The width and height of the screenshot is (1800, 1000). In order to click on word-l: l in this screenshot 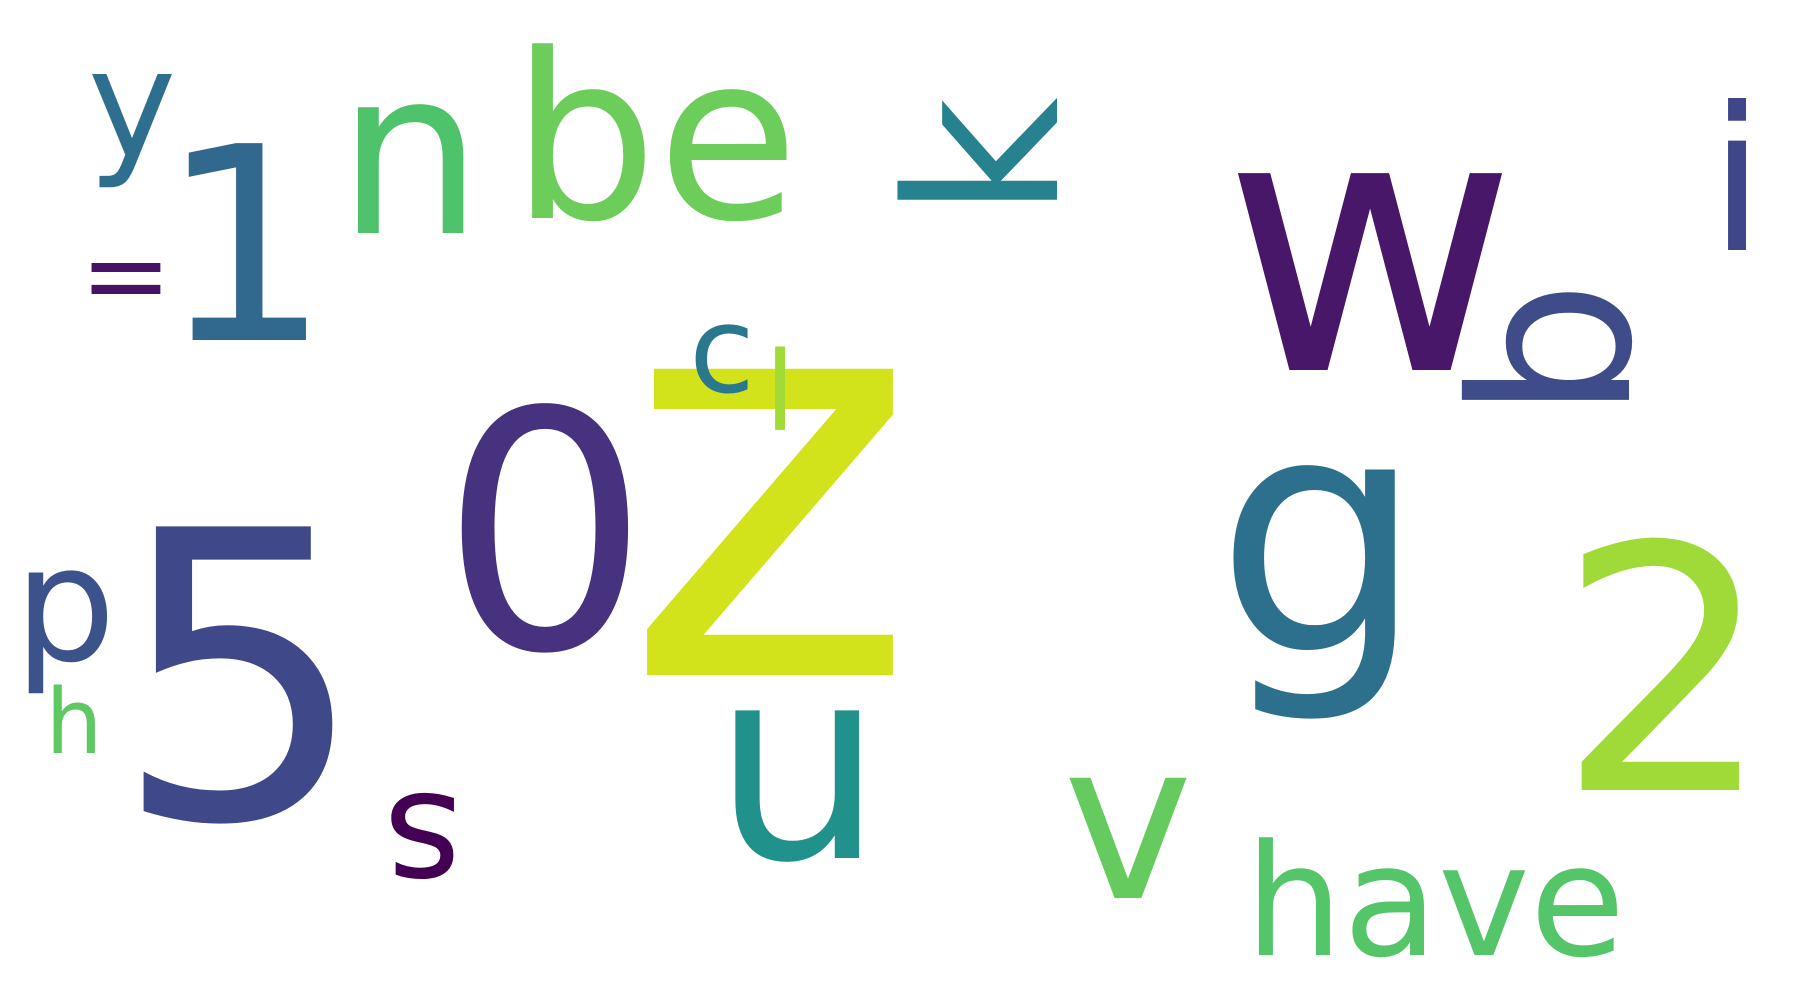, I will do `click(780, 392)`.